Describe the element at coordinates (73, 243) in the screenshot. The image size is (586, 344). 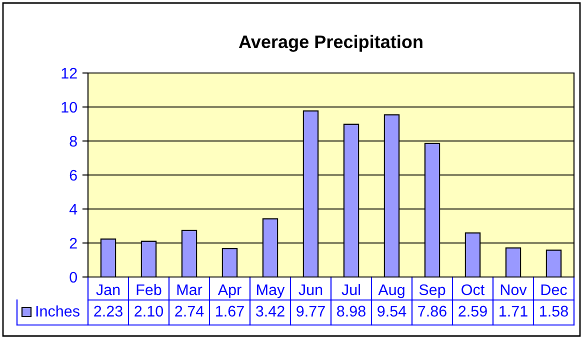
I see `y-tick-label: 2` at that location.